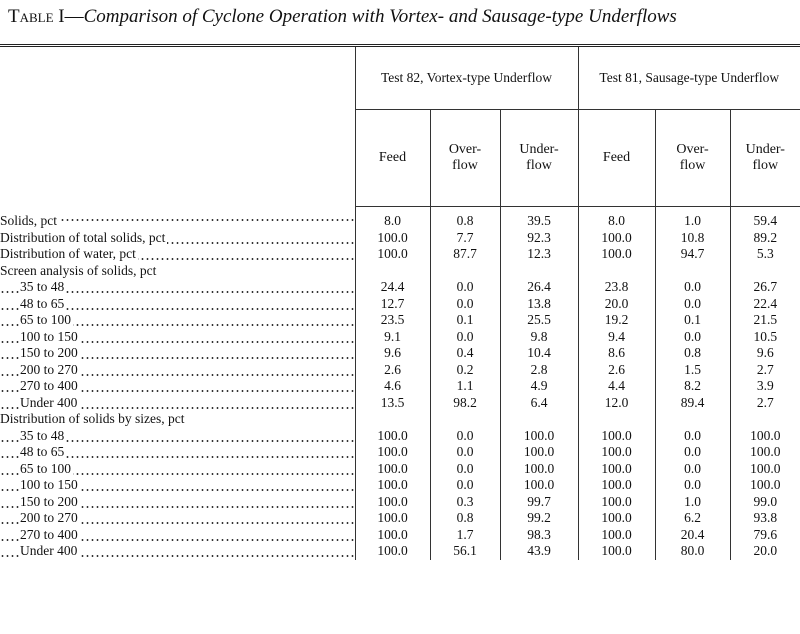 Image resolution: width=800 pixels, height=634 pixels. I want to click on data-row: 150 to 200 100.0 0.3 99.7 100.0 1.0 99.0, so click(400, 501).